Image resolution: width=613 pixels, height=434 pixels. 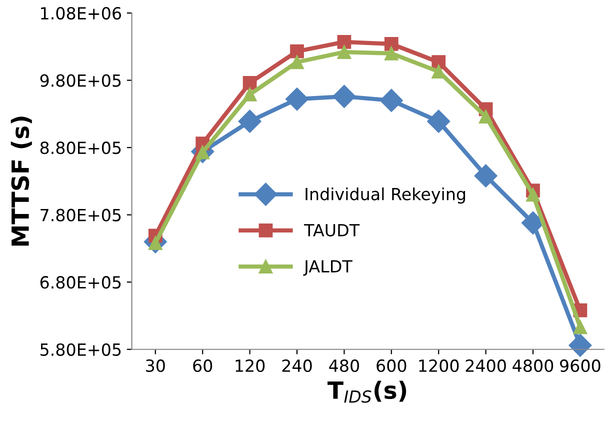 I want to click on x-tick-label: 600, so click(x=391, y=365).